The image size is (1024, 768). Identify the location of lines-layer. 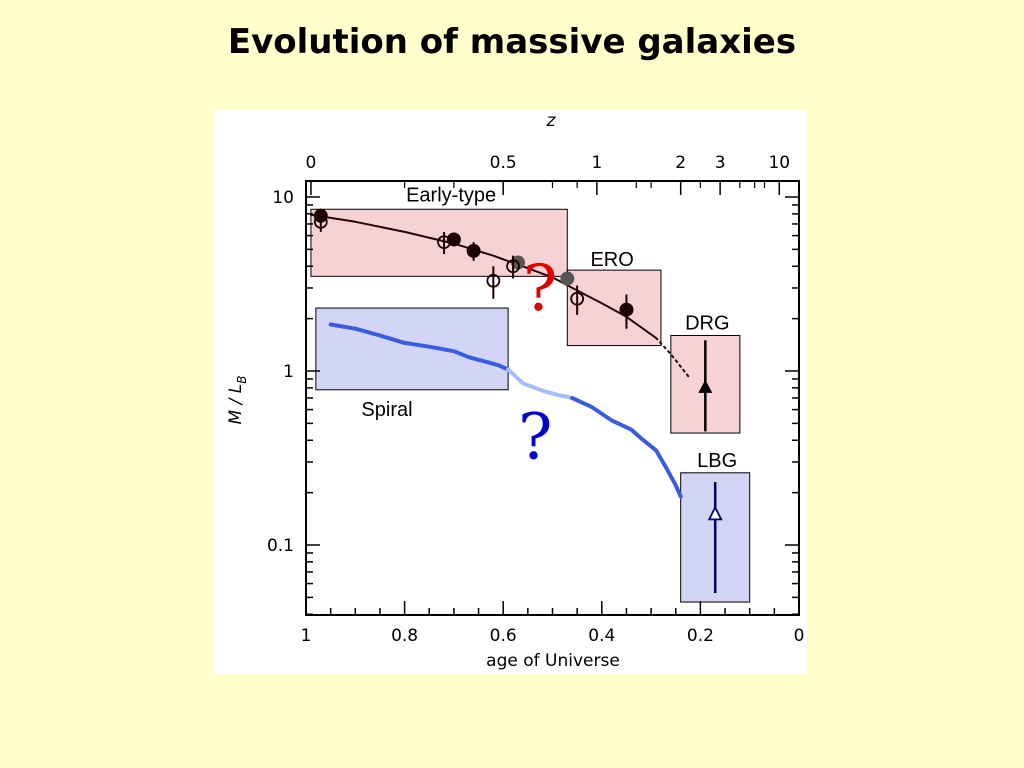
(500, 356).